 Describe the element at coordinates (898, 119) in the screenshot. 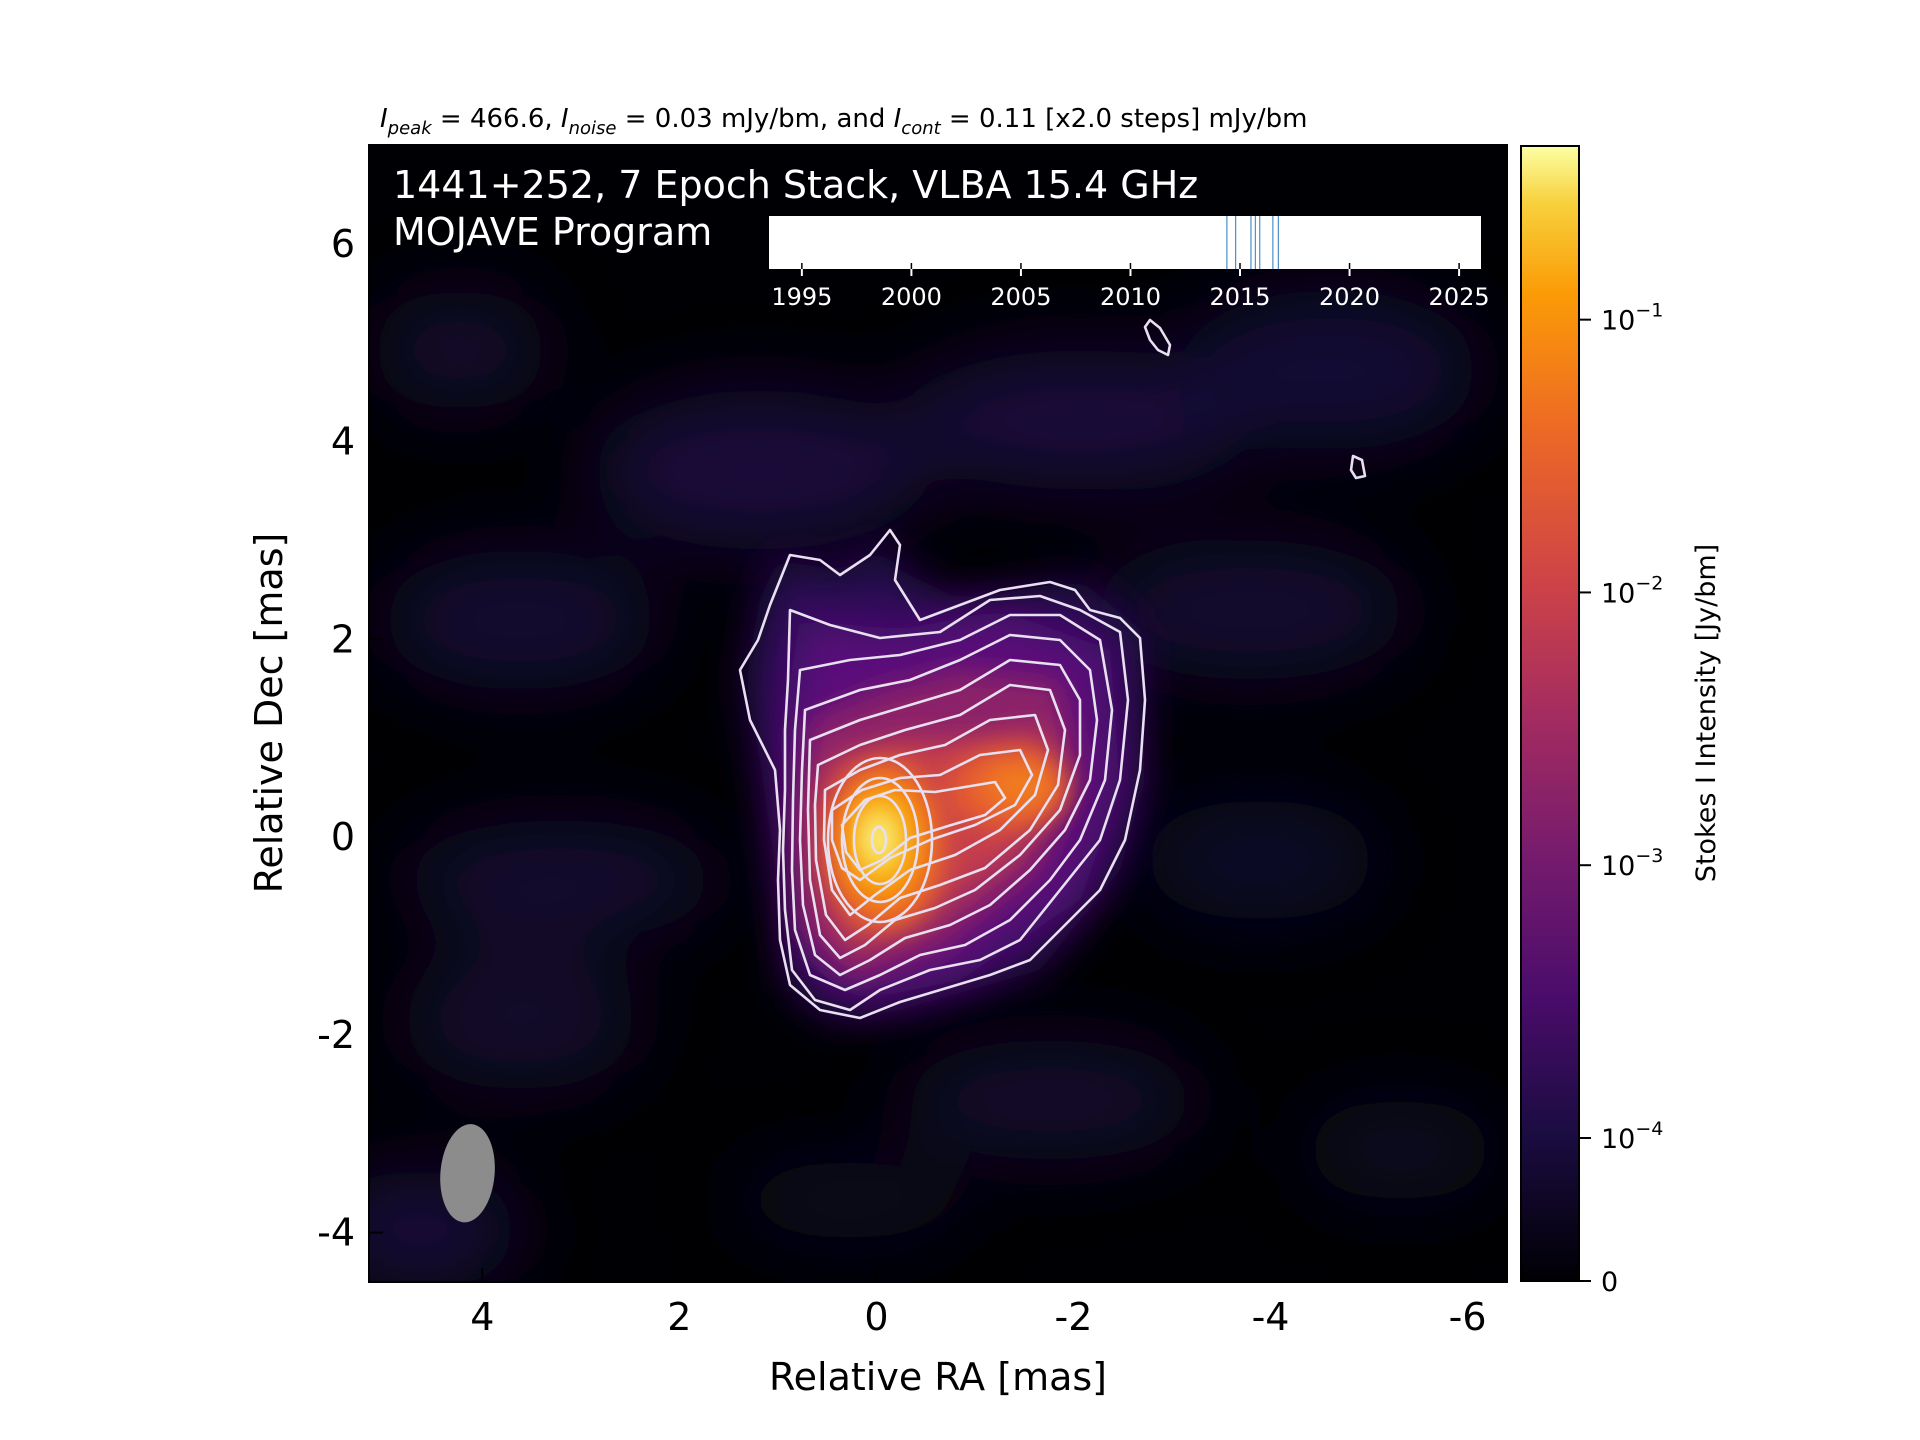

I see `cont-symbol: I` at that location.